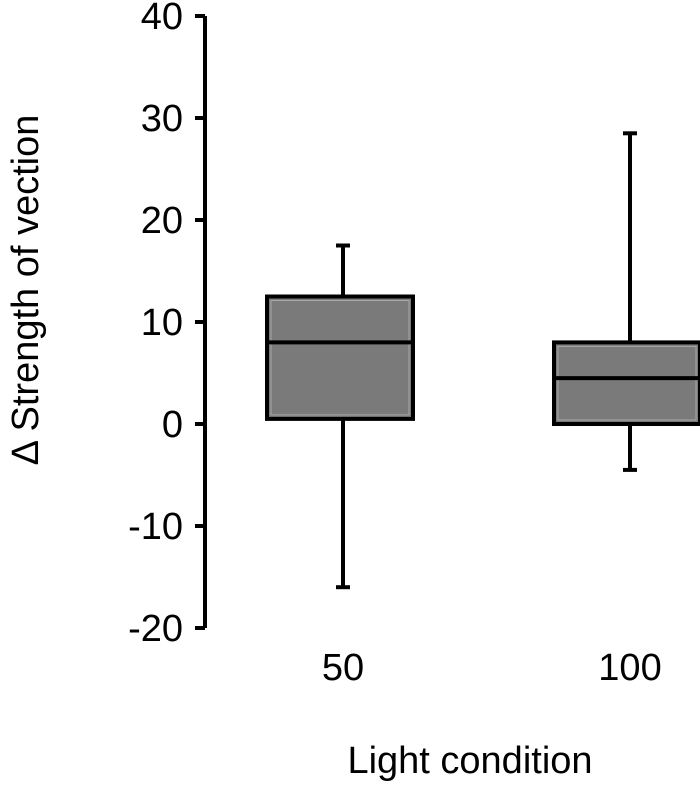  Describe the element at coordinates (162, 323) in the screenshot. I see `y-tick-label: 10` at that location.